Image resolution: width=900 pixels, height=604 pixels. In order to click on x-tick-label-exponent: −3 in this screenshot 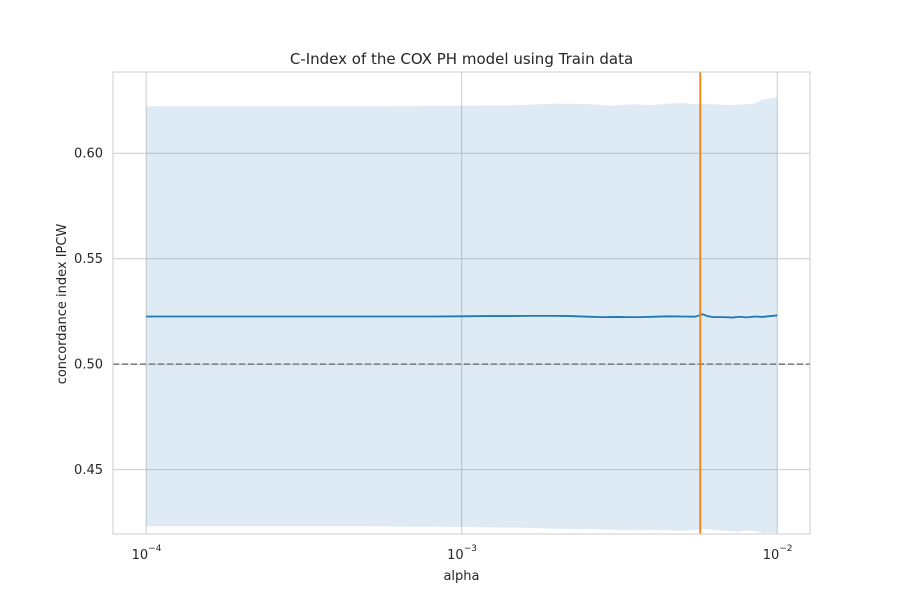, I will do `click(470, 549)`.